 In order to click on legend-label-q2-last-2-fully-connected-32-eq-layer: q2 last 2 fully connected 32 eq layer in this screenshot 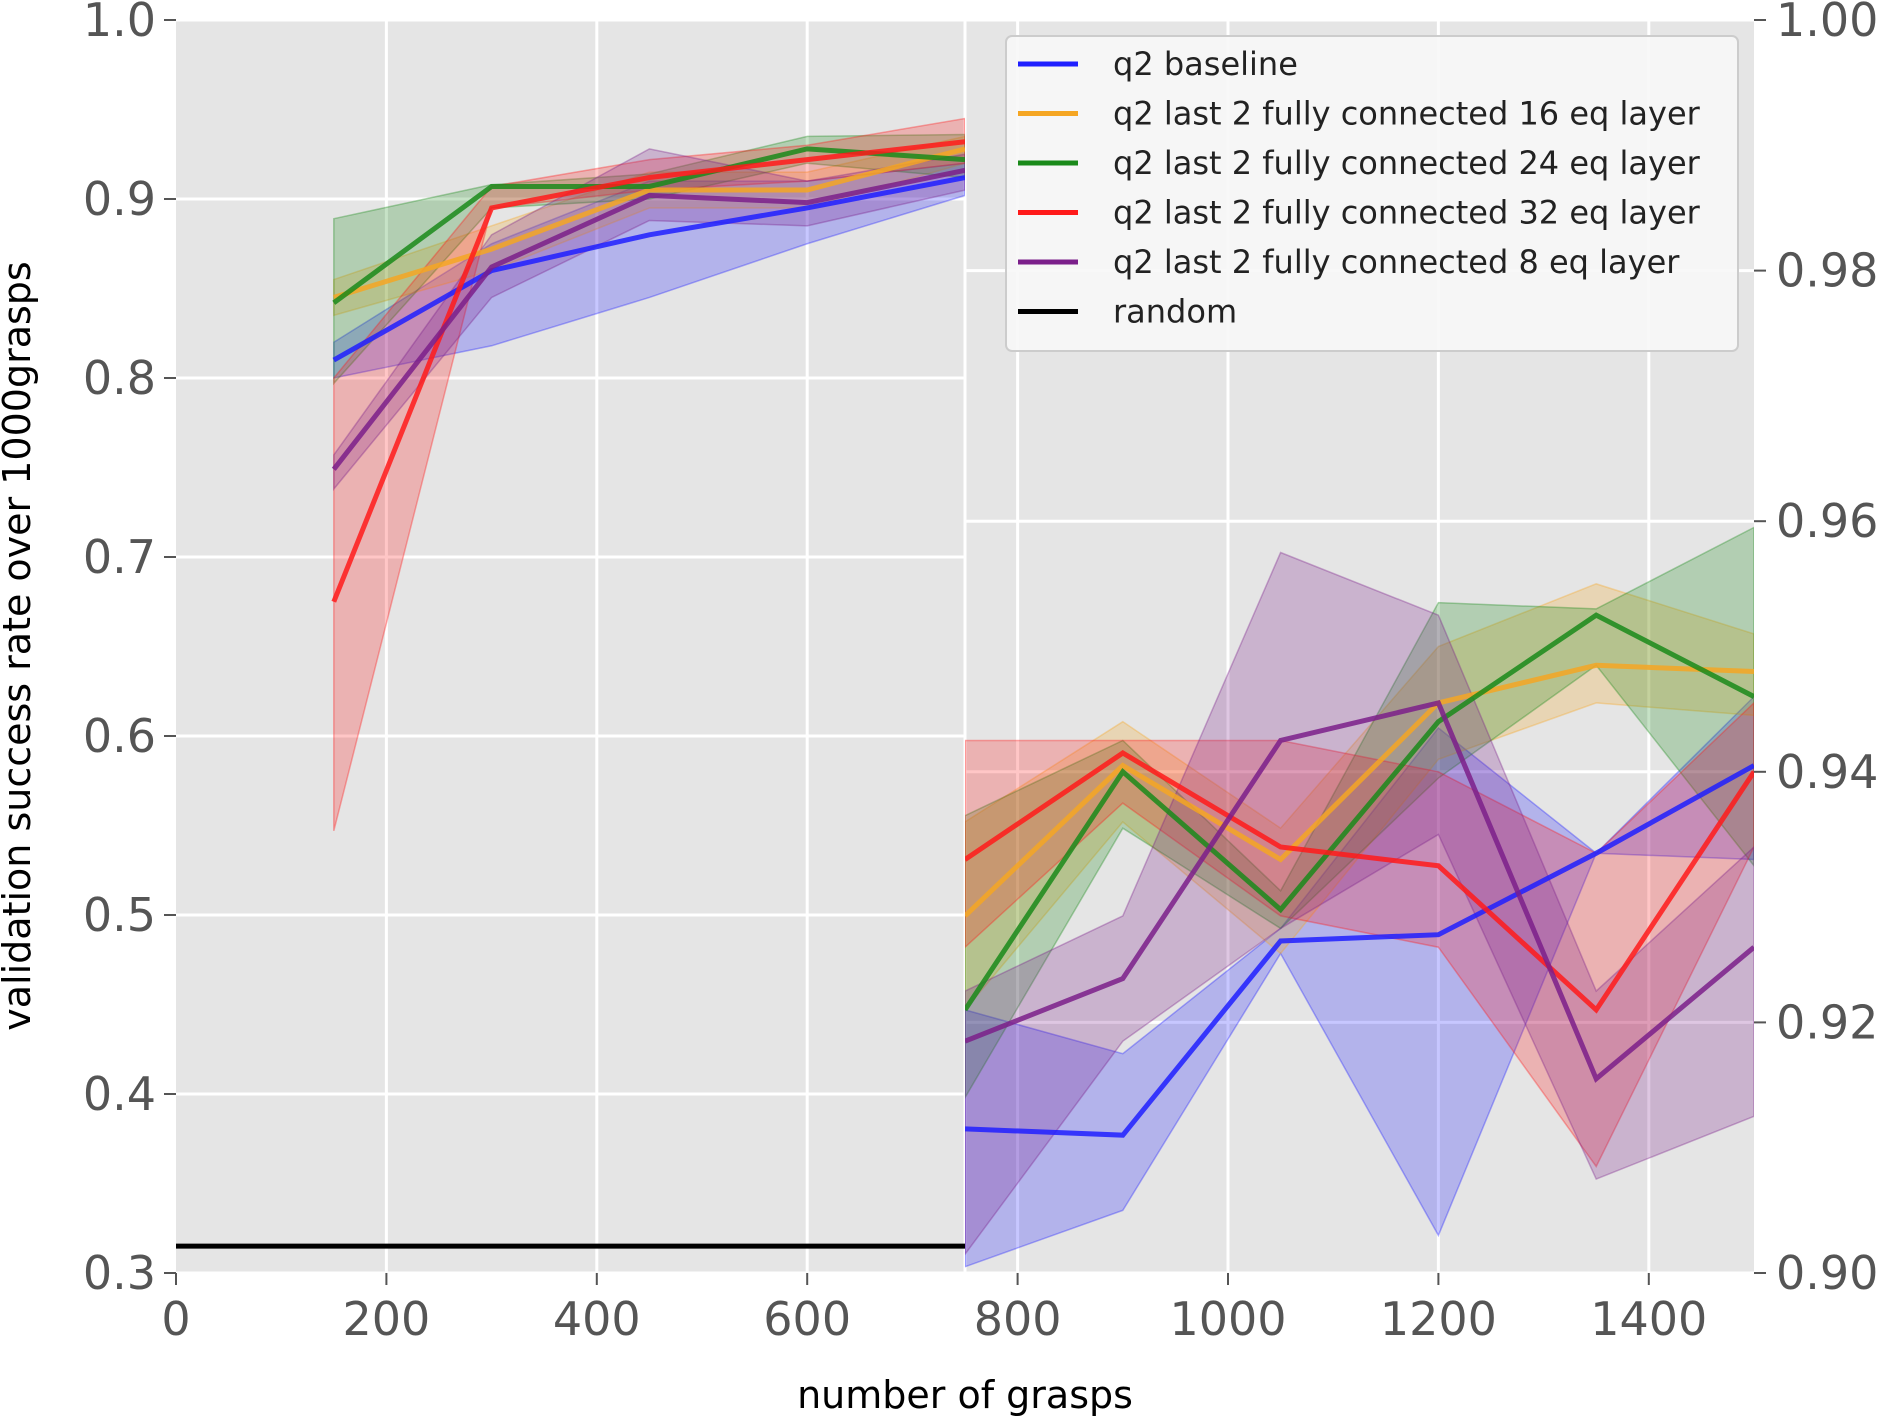, I will do `click(1407, 213)`.